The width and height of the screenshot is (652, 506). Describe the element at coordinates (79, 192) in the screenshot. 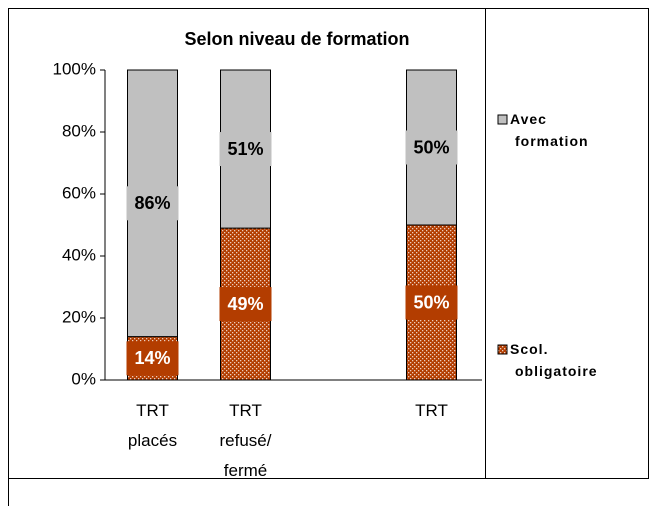

I see `y-tick-label: 60%` at that location.